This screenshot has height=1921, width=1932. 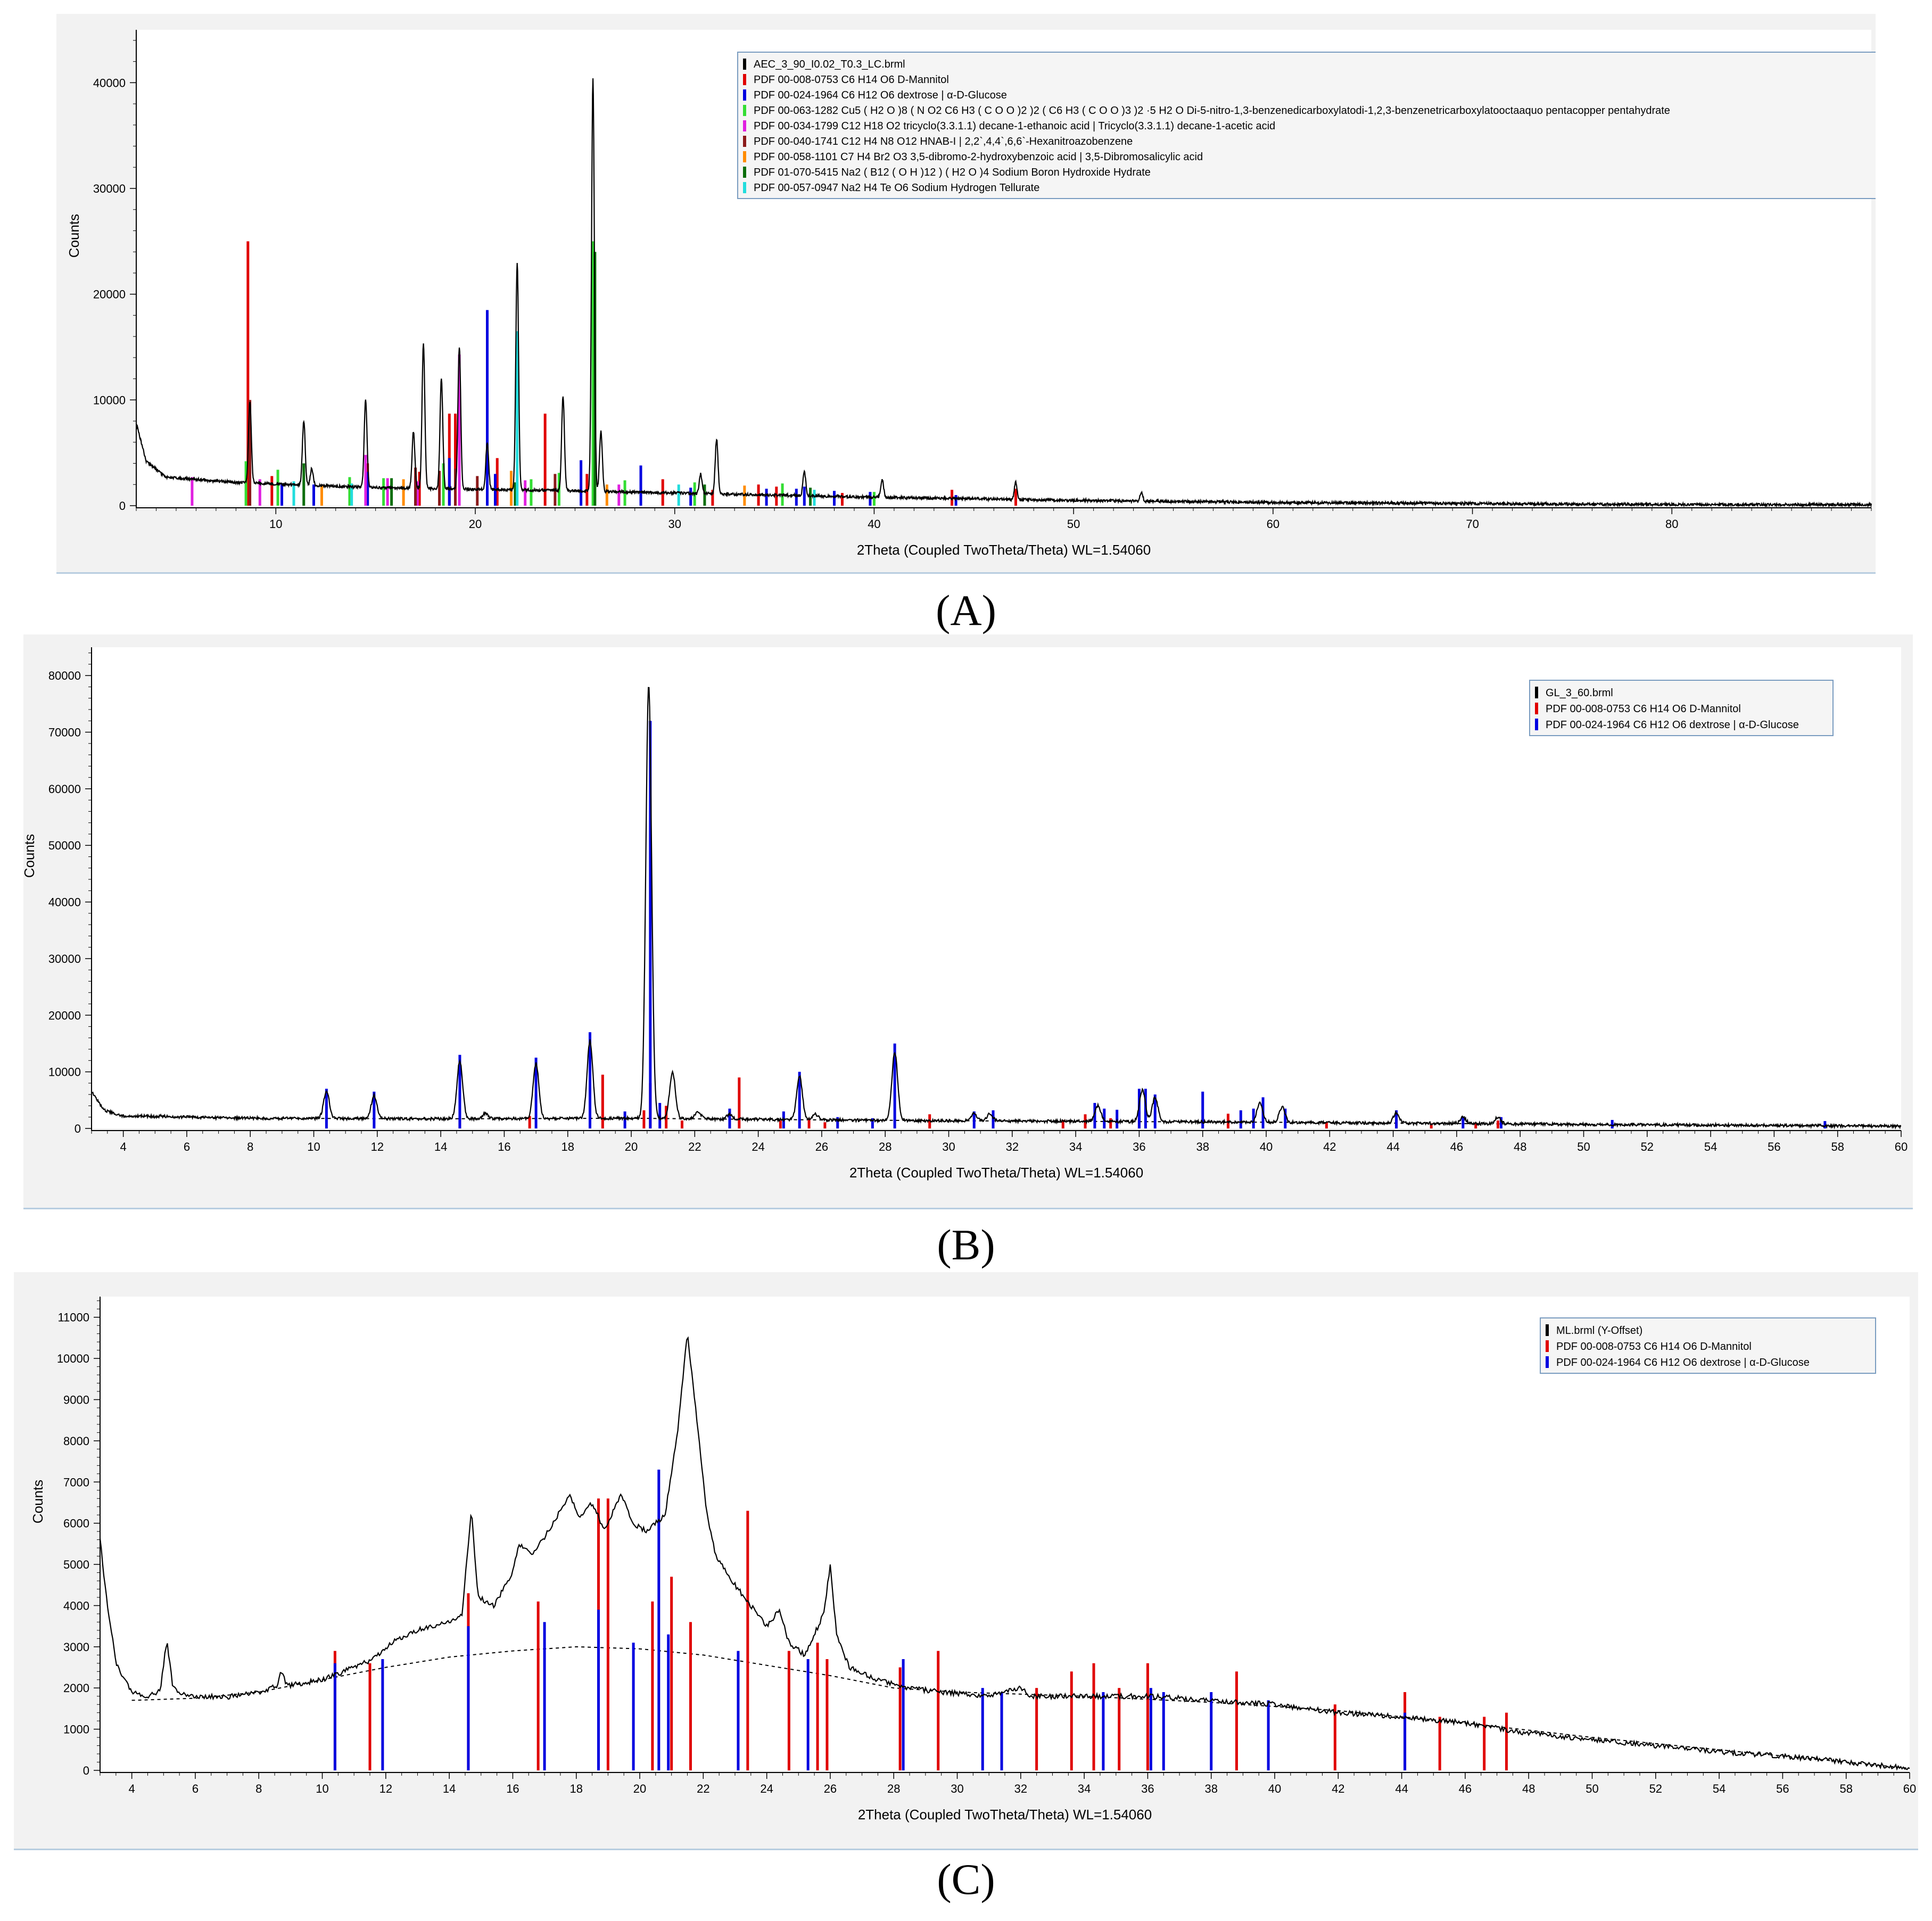 What do you see at coordinates (73, 1358) in the screenshot?
I see `chart-c-y-tick-label: 10000` at bounding box center [73, 1358].